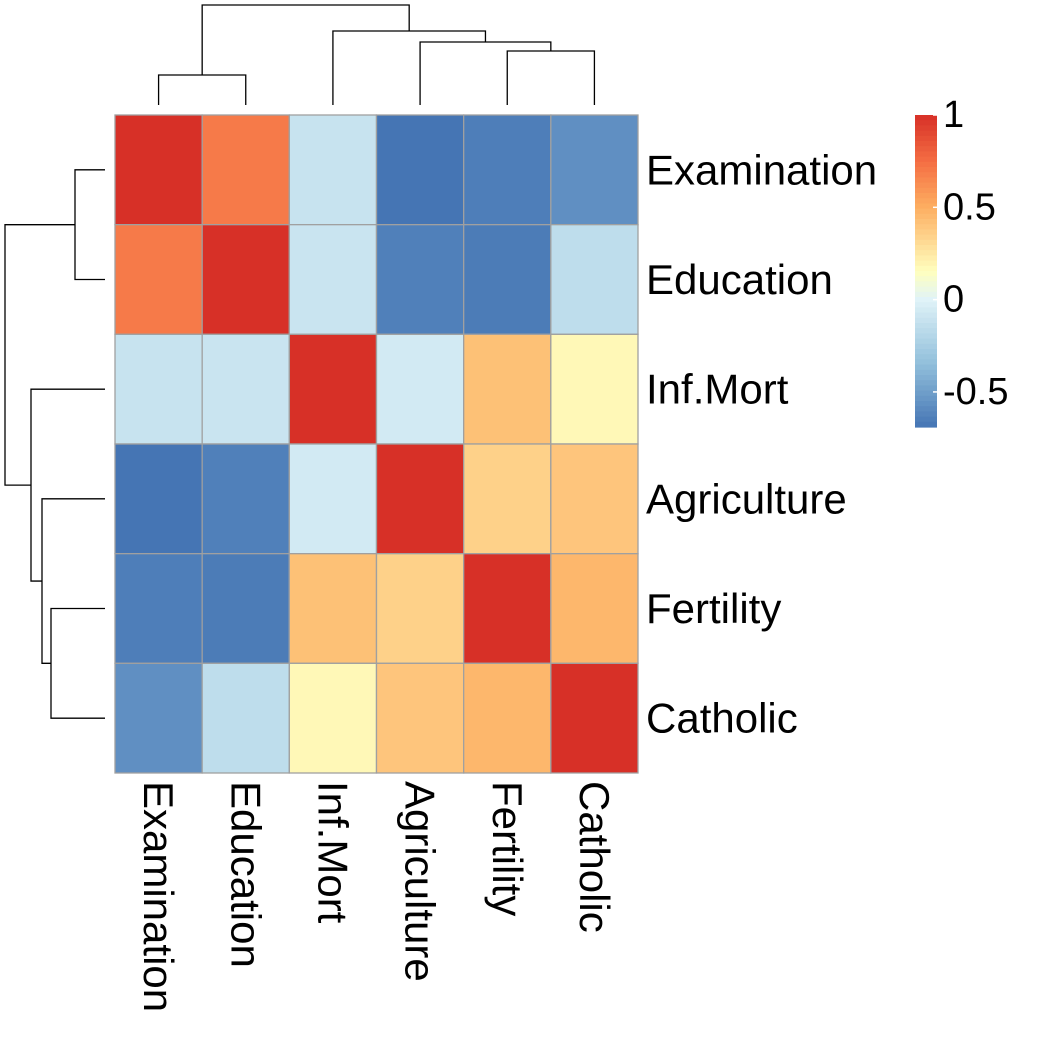 This screenshot has height=1050, width=1050. Describe the element at coordinates (961, 261) in the screenshot. I see `color-legend: 1 0.5 0 -0.5` at that location.